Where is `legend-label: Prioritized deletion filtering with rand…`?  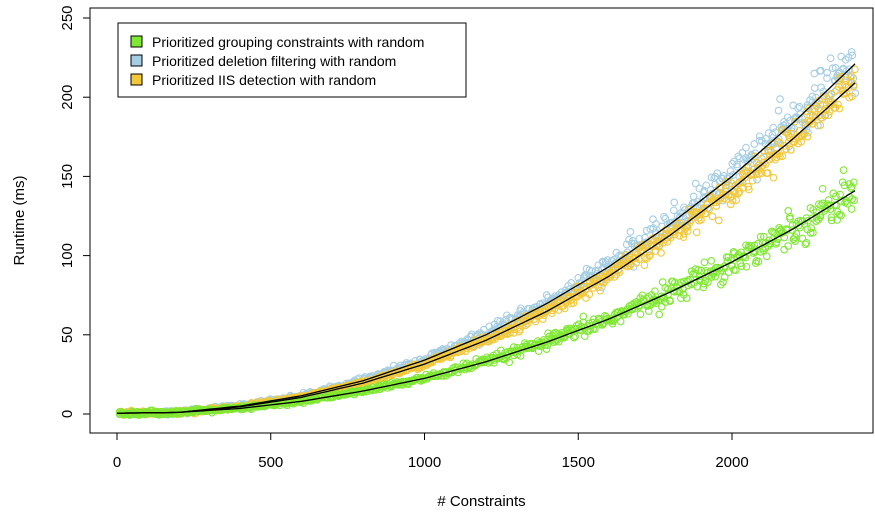 legend-label: Prioritized deletion filtering with rand… is located at coordinates (274, 61).